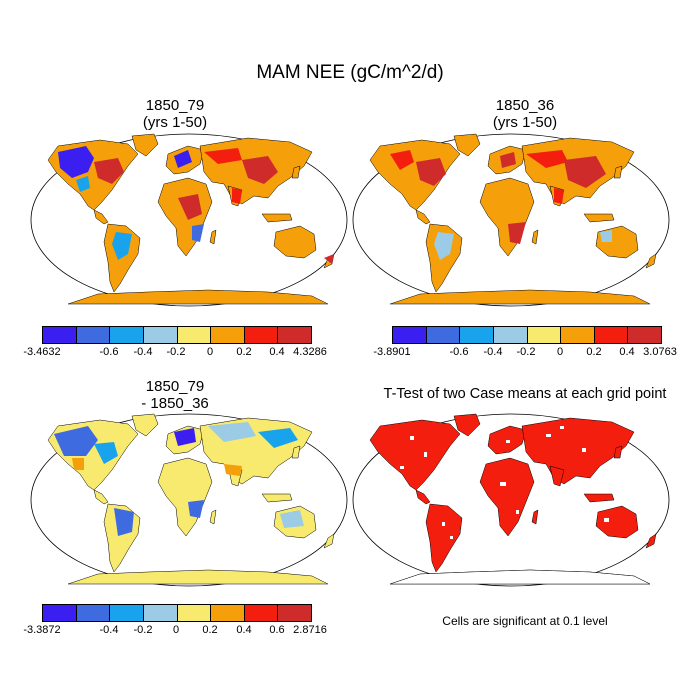  What do you see at coordinates (175, 105) in the screenshot?
I see `panel1-title-line1: 1850_79` at bounding box center [175, 105].